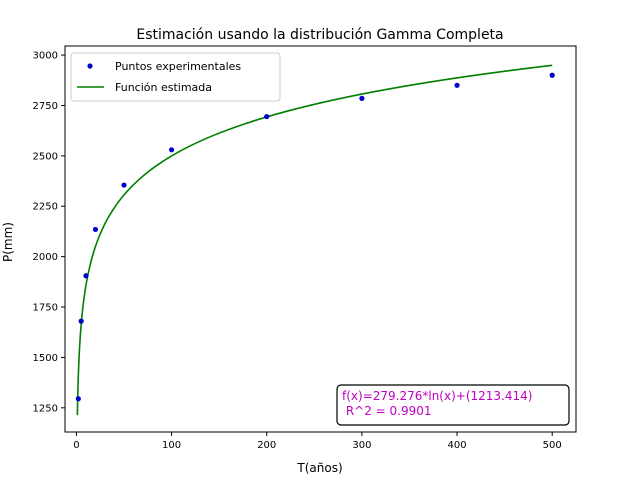 This screenshot has height=480, width=640. Describe the element at coordinates (45, 56) in the screenshot. I see `y-tick-label: 3000` at that location.